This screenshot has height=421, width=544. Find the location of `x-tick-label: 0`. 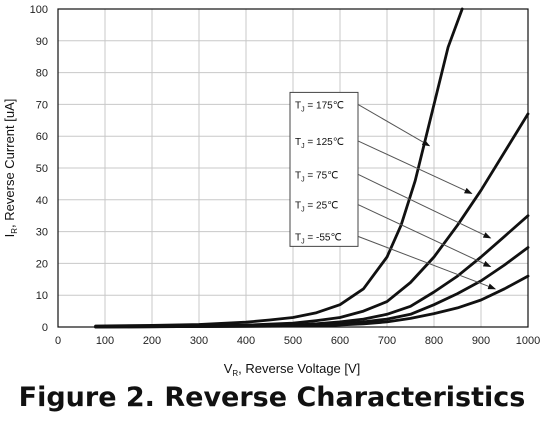

x-tick-label: 0 is located at coordinates (58, 341).